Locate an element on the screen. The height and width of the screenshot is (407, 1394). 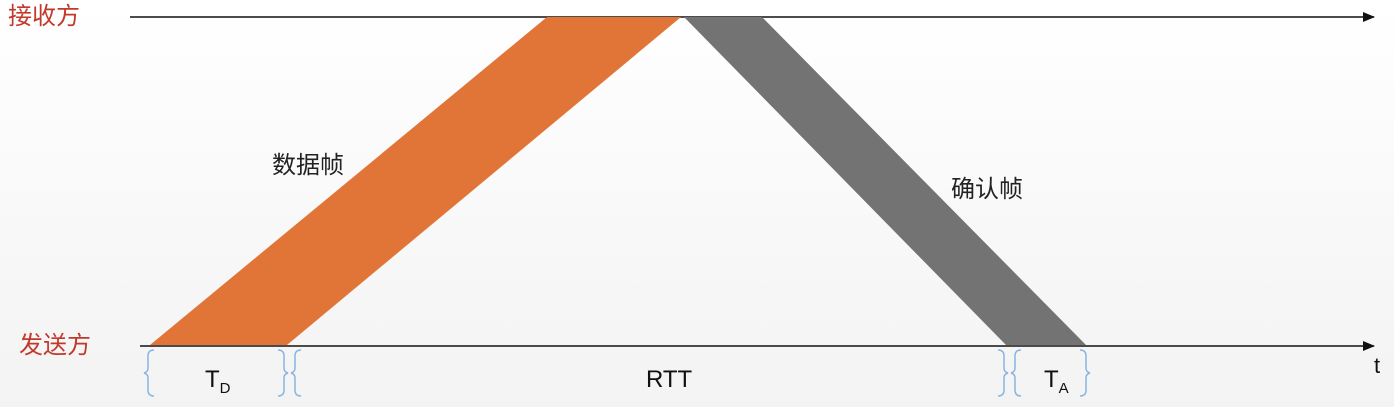
td-brace is located at coordinates (216, 373).